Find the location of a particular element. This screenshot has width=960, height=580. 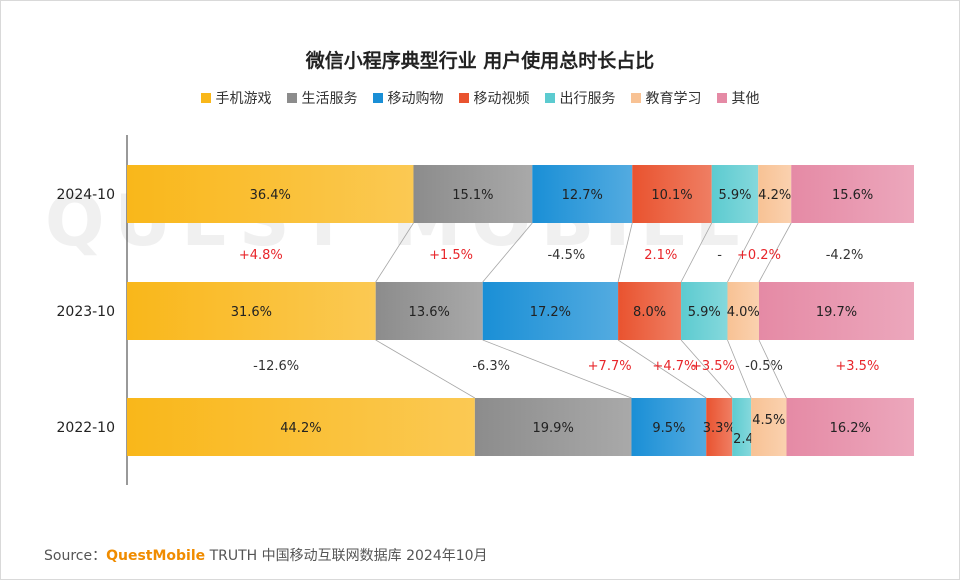

bar-value-label: 36.4% is located at coordinates (270, 195).